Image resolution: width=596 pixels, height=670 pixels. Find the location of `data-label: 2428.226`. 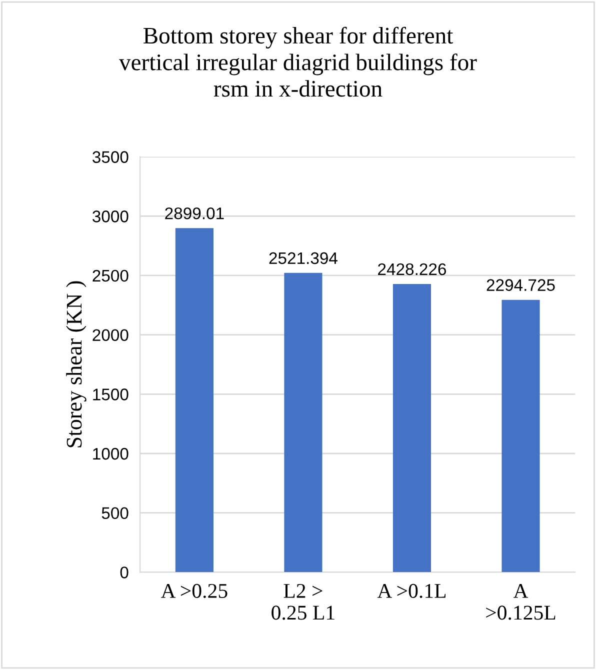

data-label: 2428.226 is located at coordinates (412, 269).